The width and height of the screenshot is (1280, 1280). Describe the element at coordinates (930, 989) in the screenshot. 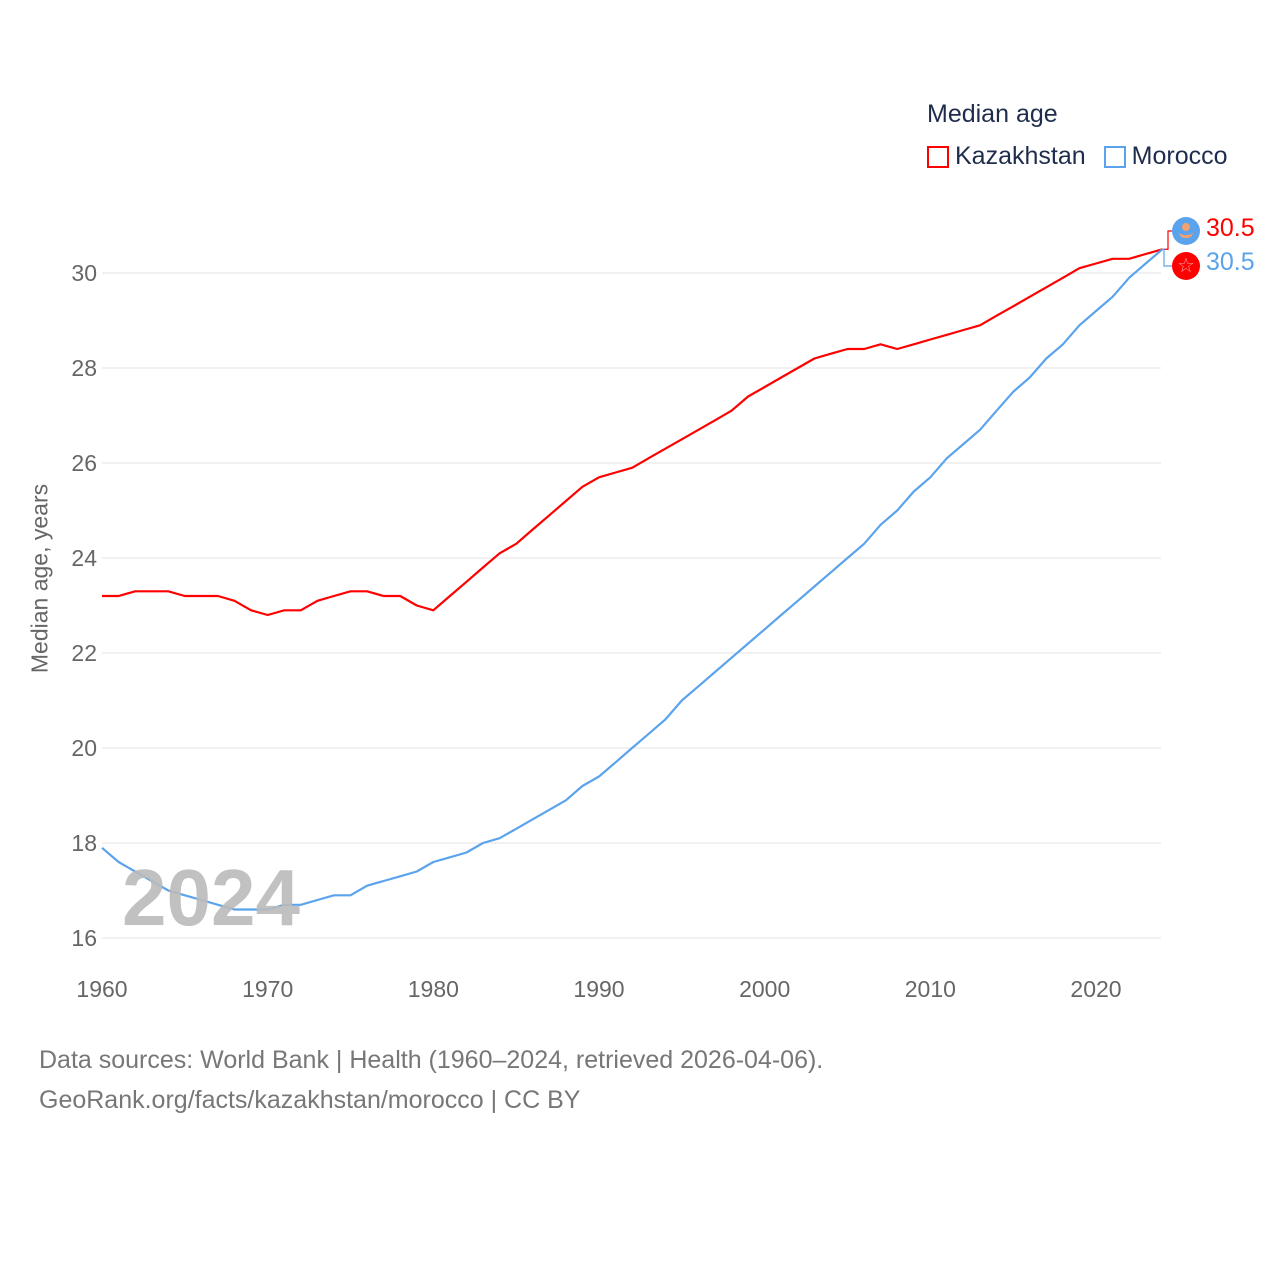

I see `x-tick-label: 2010` at that location.